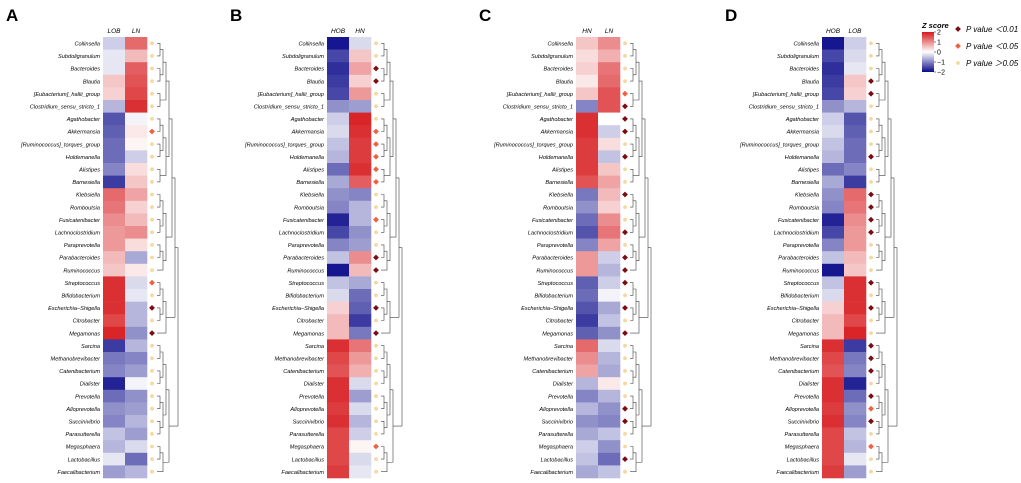 The height and width of the screenshot is (483, 1021). What do you see at coordinates (315, 82) in the screenshot?
I see `row-label: Blautia` at bounding box center [315, 82].